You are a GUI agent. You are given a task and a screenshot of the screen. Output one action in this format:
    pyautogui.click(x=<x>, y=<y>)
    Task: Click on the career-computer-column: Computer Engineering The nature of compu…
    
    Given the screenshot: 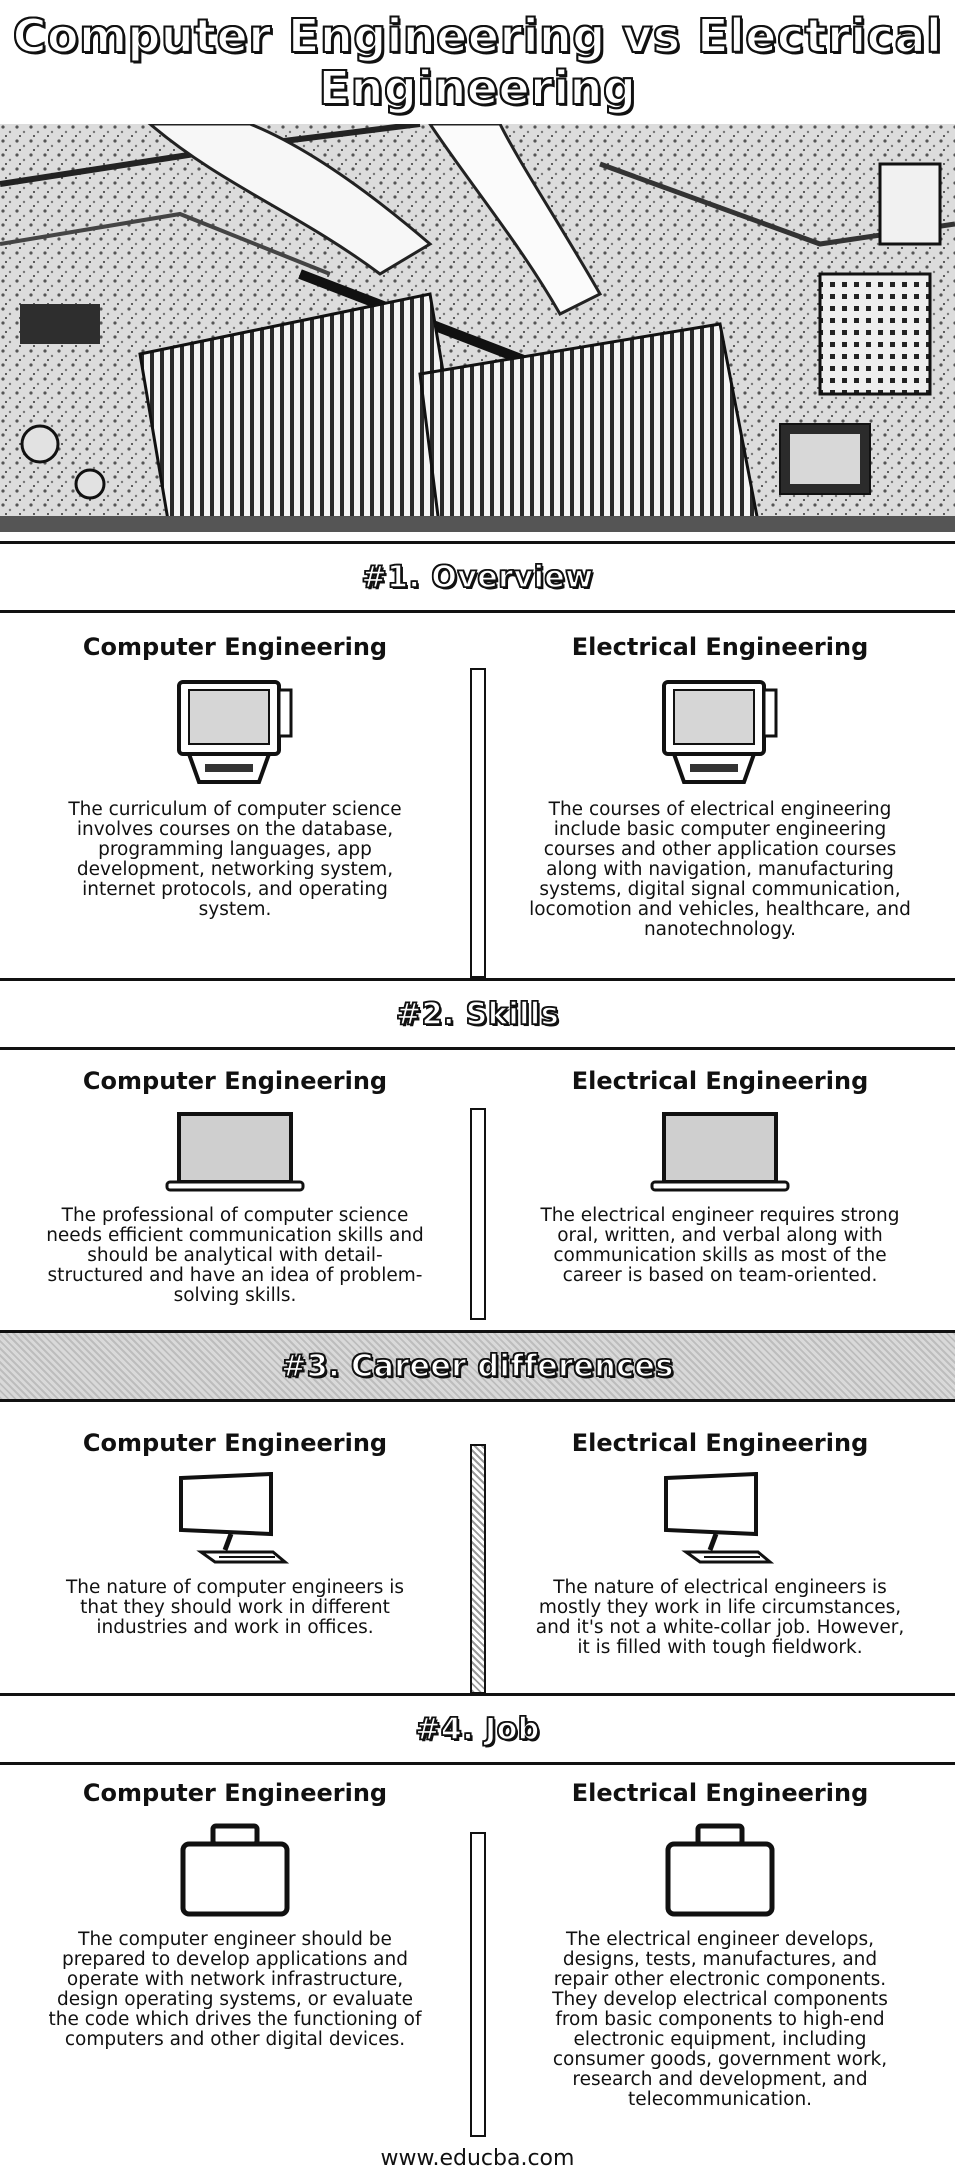 What is the action you would take?
    pyautogui.click(x=235, y=1533)
    